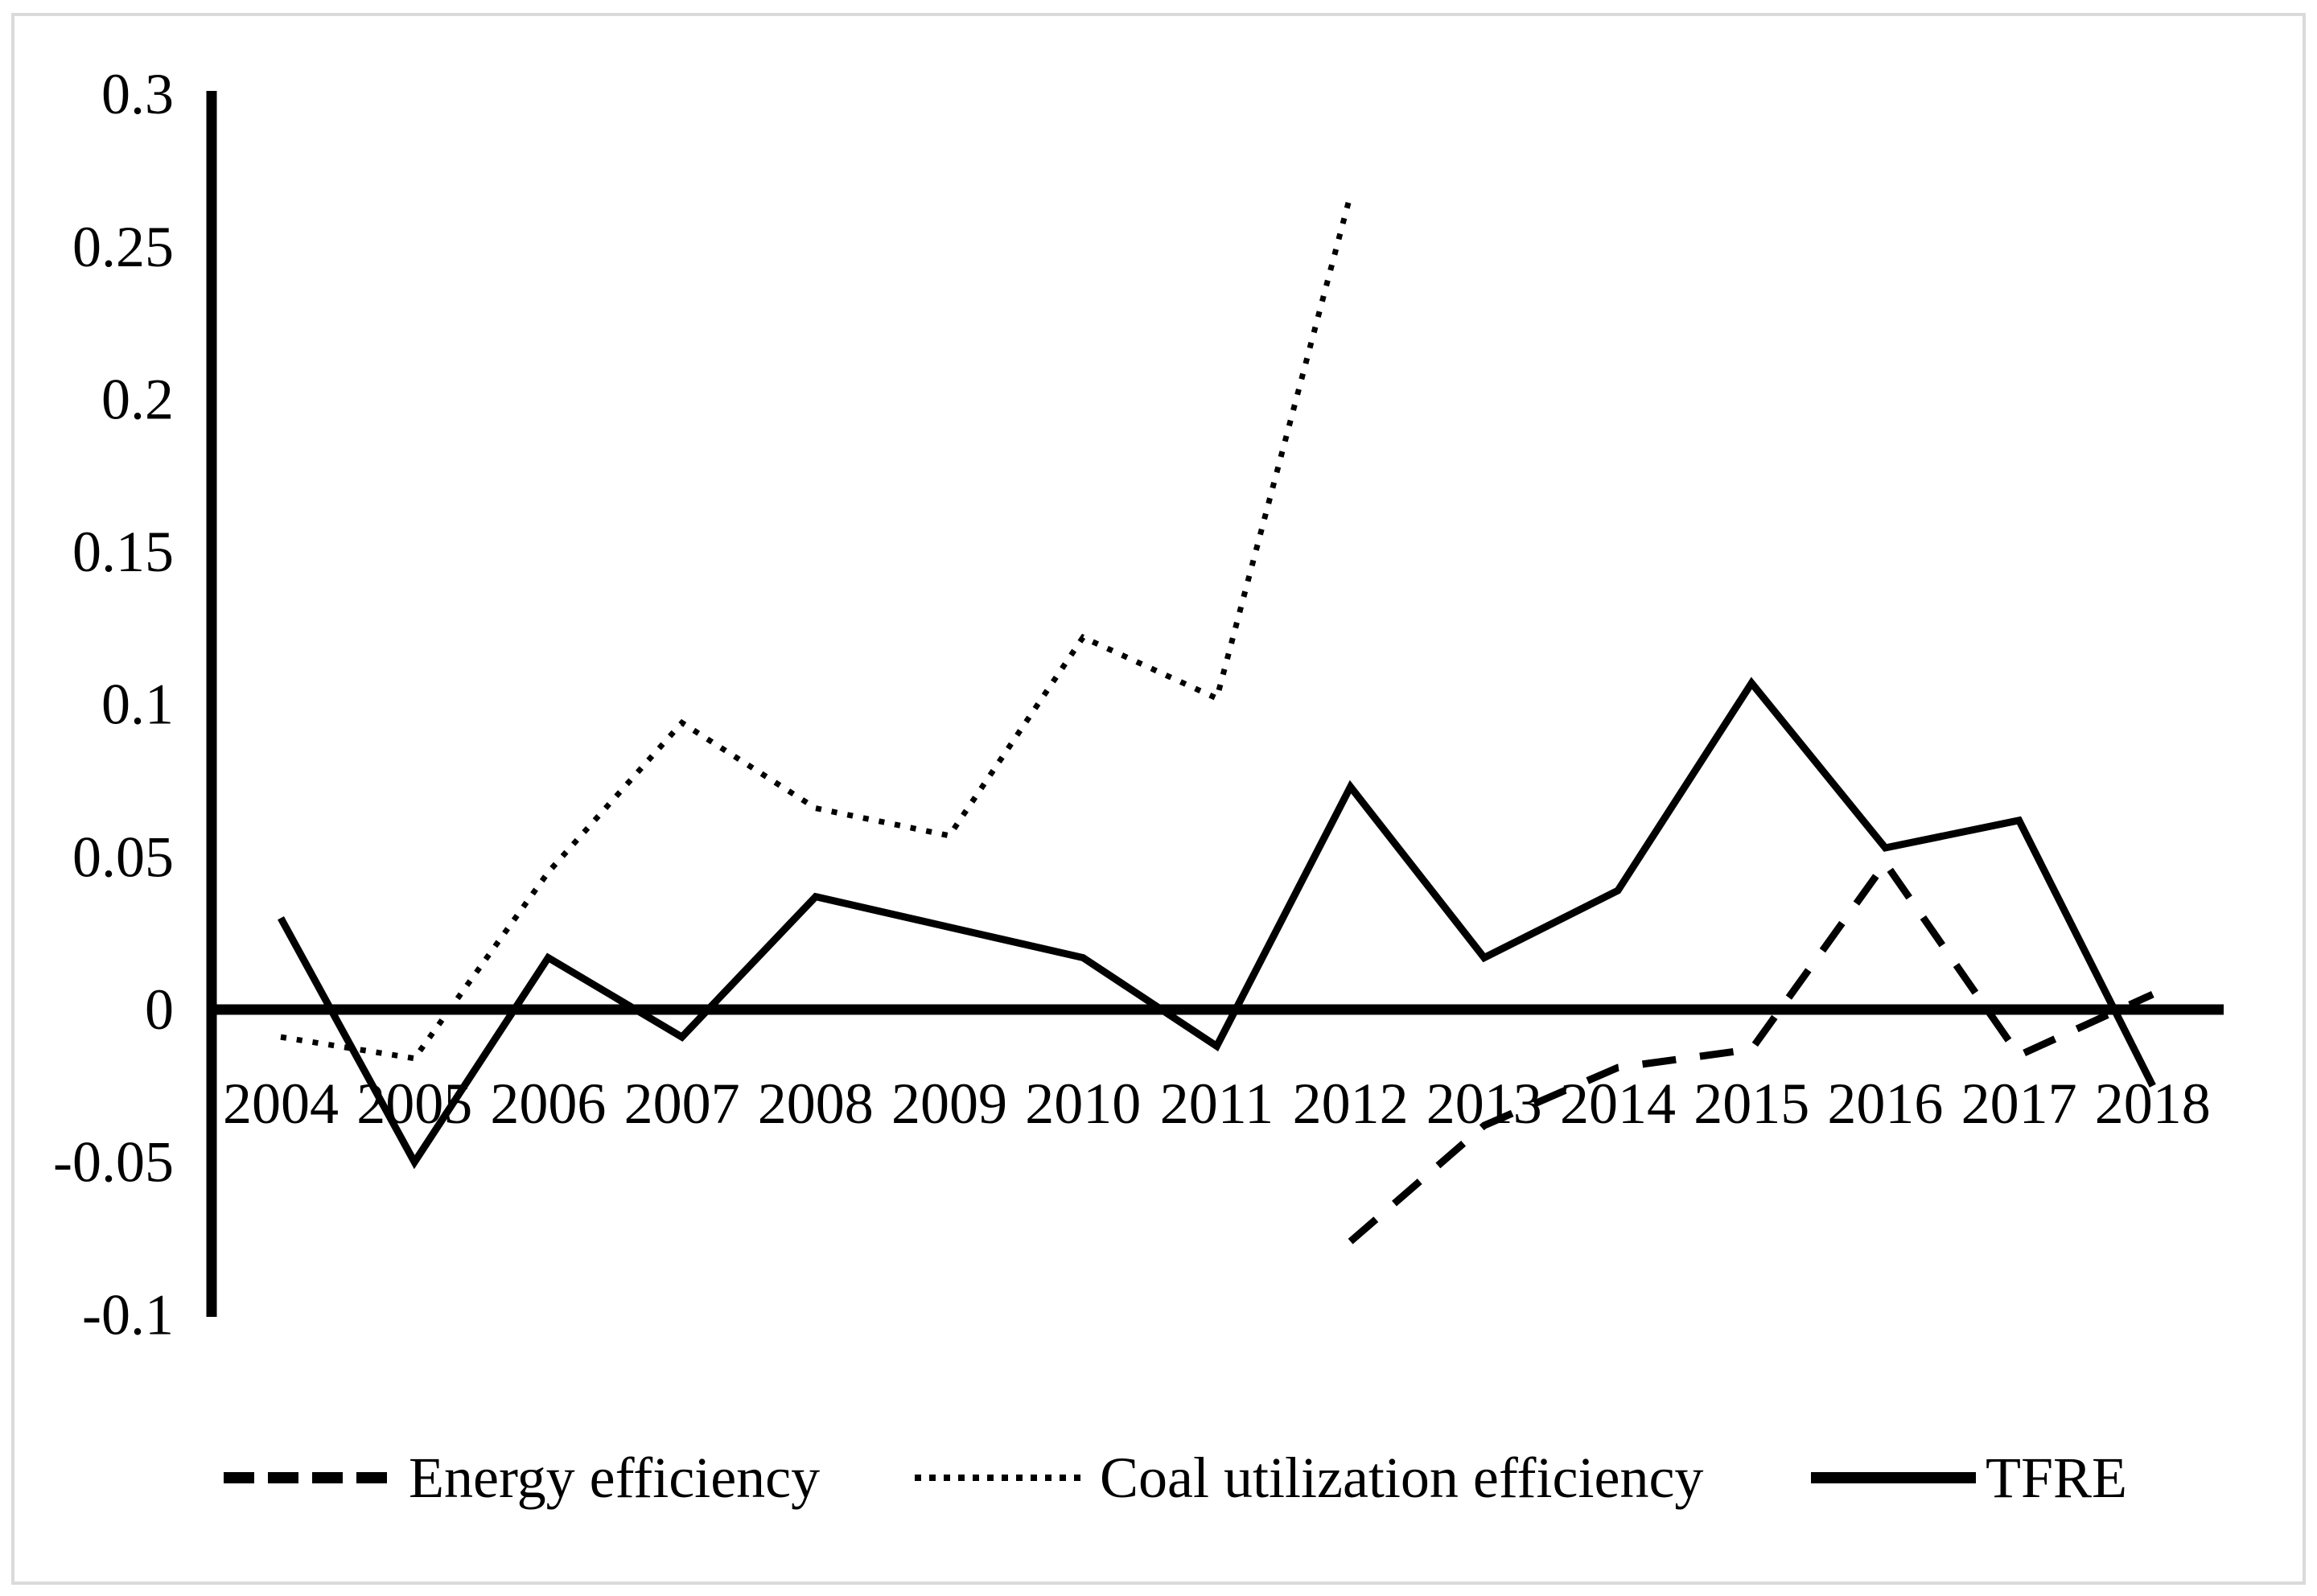  Describe the element at coordinates (548, 1104) in the screenshot. I see `x-axis-year-label: 2006` at that location.